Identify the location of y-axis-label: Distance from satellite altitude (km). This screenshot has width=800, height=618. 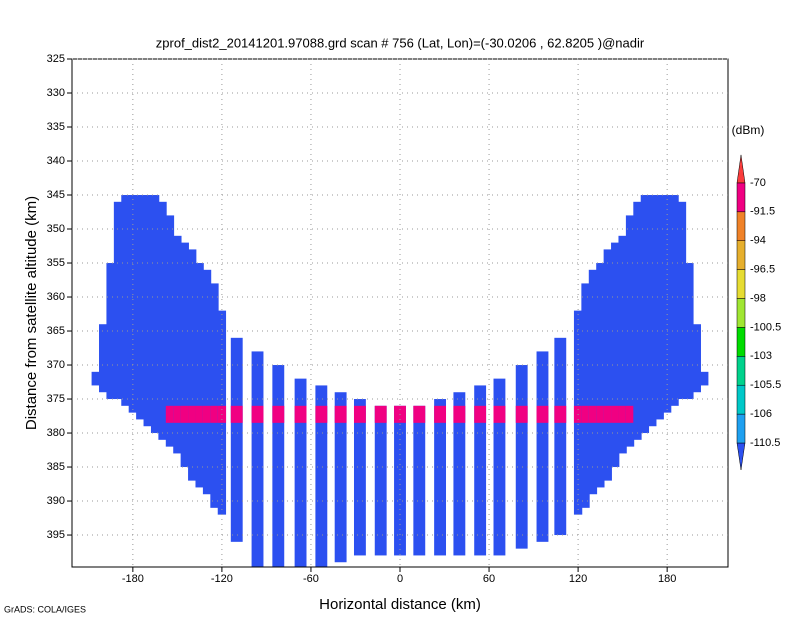
(31, 313).